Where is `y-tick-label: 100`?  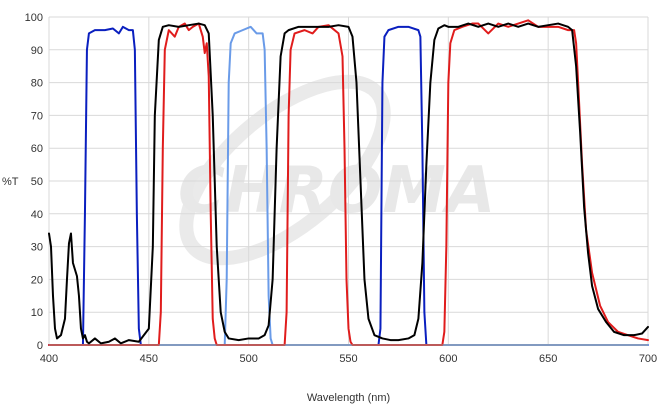 y-tick-label: 100 is located at coordinates (34, 18).